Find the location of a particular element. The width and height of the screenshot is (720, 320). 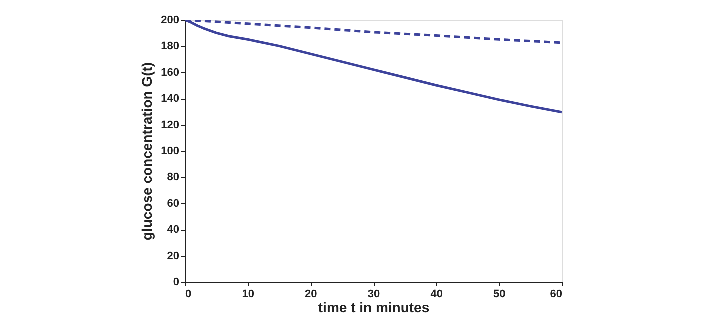

y-tick-label: 80 is located at coordinates (173, 178).